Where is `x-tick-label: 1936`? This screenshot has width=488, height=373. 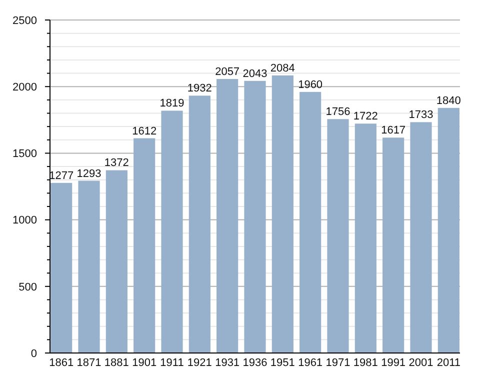
x-tick-label: 1936 is located at coordinates (255, 363).